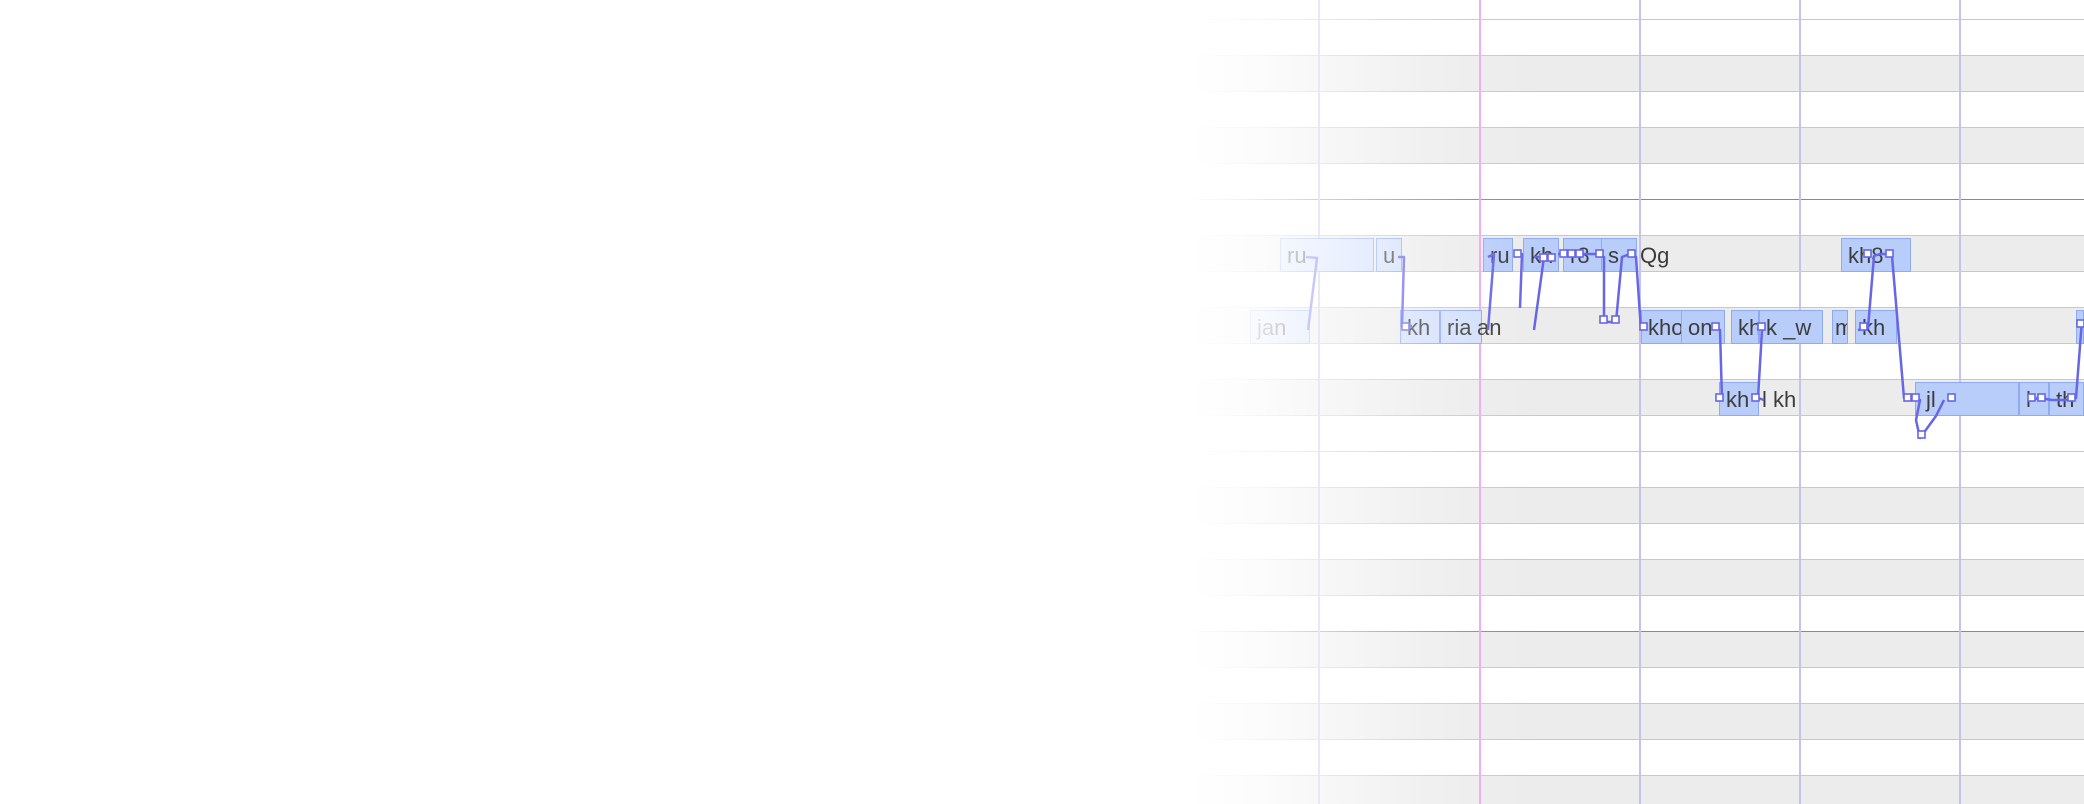 Image resolution: width=2084 pixels, height=804 pixels. I want to click on note: th, so click(2066, 399).